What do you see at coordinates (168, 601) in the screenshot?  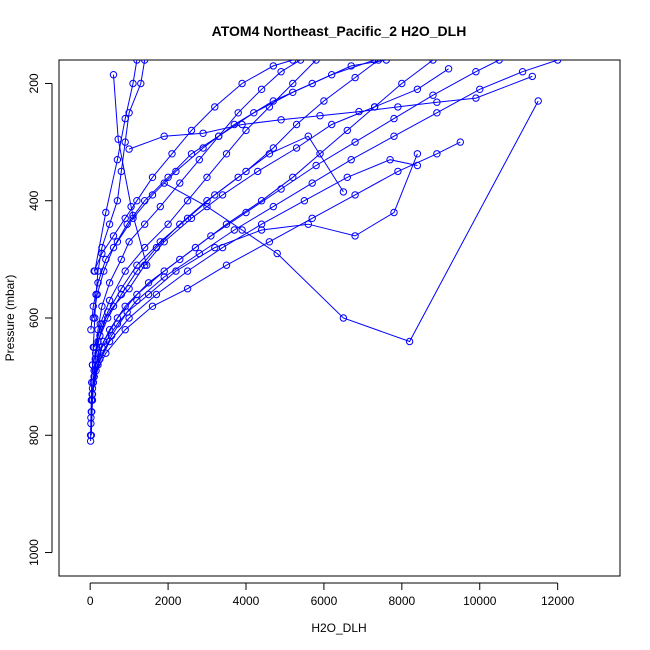 I see `x-tick-label: 2000` at bounding box center [168, 601].